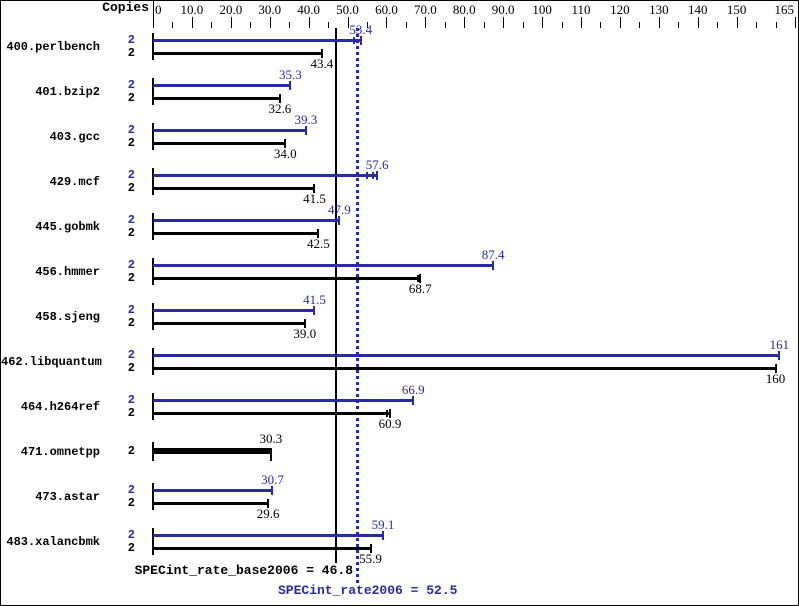  I want to click on base-value-label: 30.3, so click(271, 438).